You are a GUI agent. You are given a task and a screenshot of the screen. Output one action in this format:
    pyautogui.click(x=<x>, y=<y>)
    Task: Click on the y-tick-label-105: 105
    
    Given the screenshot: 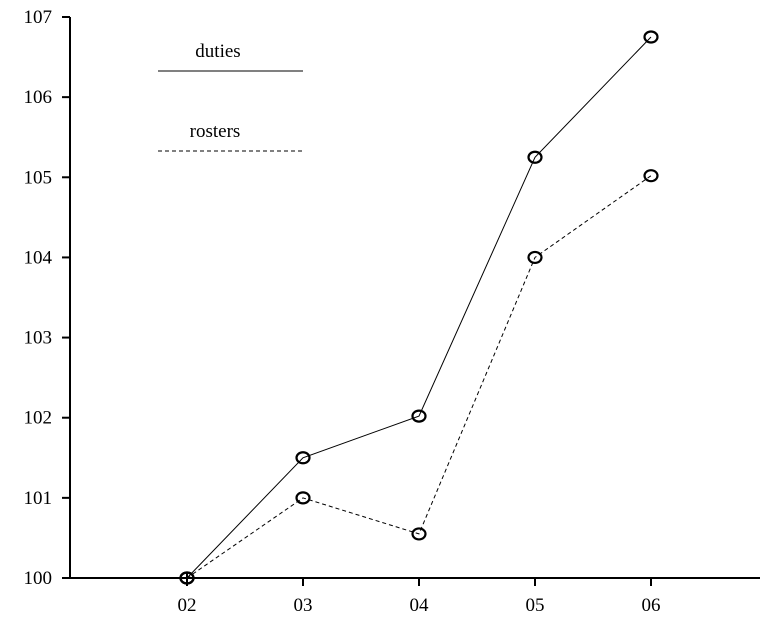 What is the action you would take?
    pyautogui.click(x=38, y=177)
    